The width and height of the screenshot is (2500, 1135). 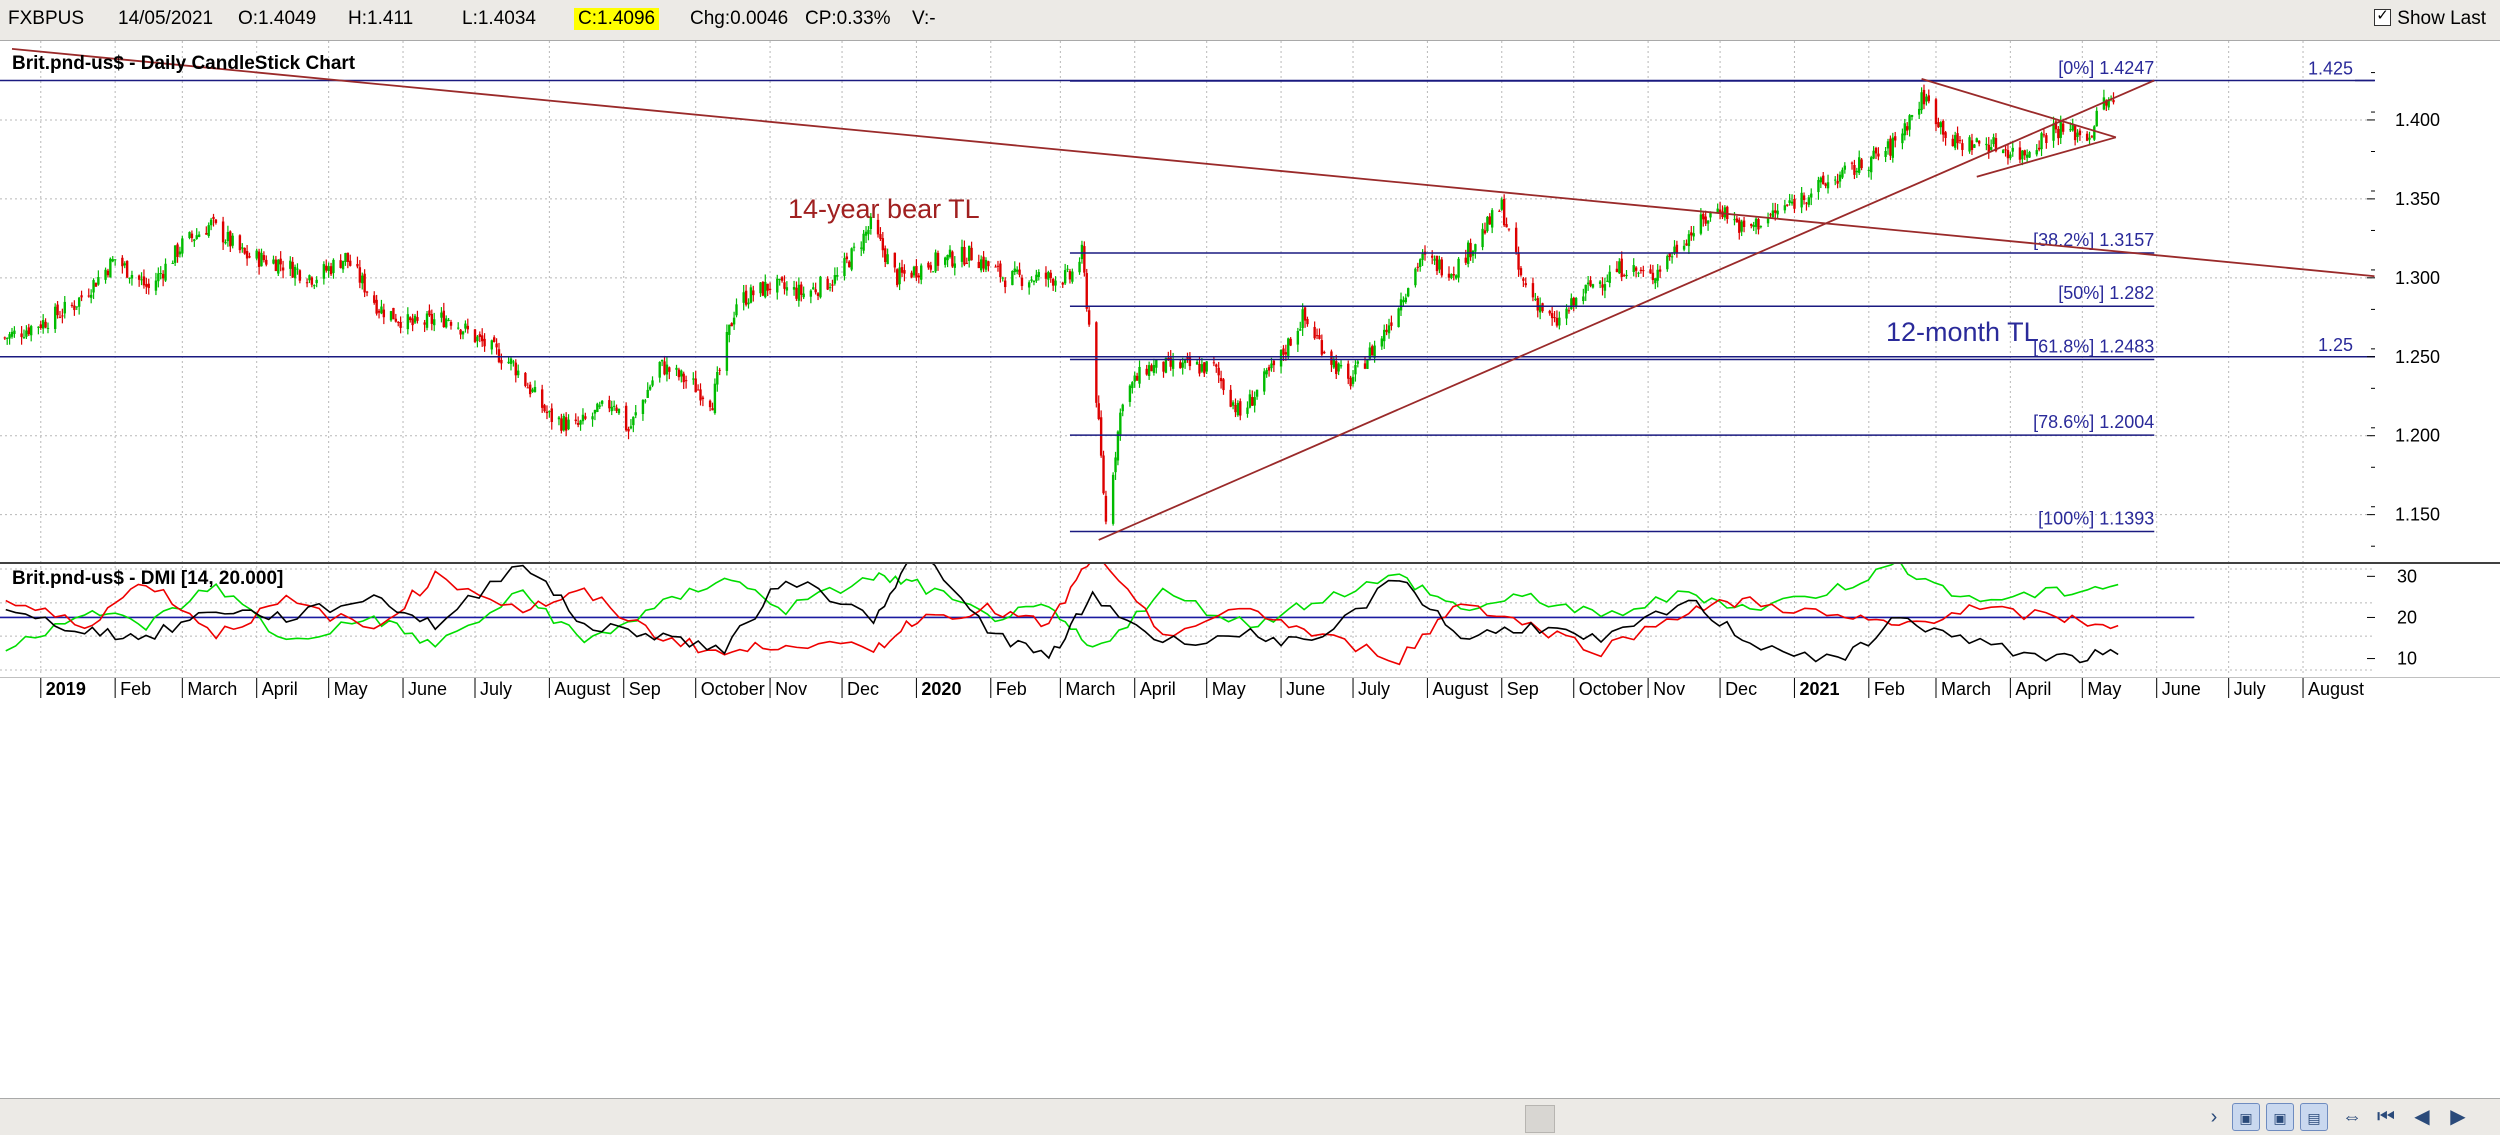 What do you see at coordinates (2430, 18) in the screenshot?
I see `show-last-checkbox: Show Last` at bounding box center [2430, 18].